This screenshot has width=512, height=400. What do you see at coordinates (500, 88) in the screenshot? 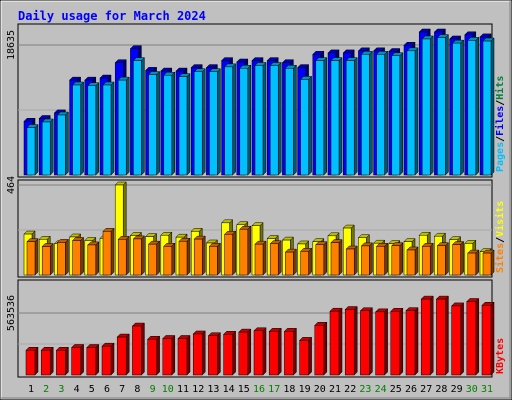
I see `legend-item-hits: Hits` at bounding box center [500, 88].